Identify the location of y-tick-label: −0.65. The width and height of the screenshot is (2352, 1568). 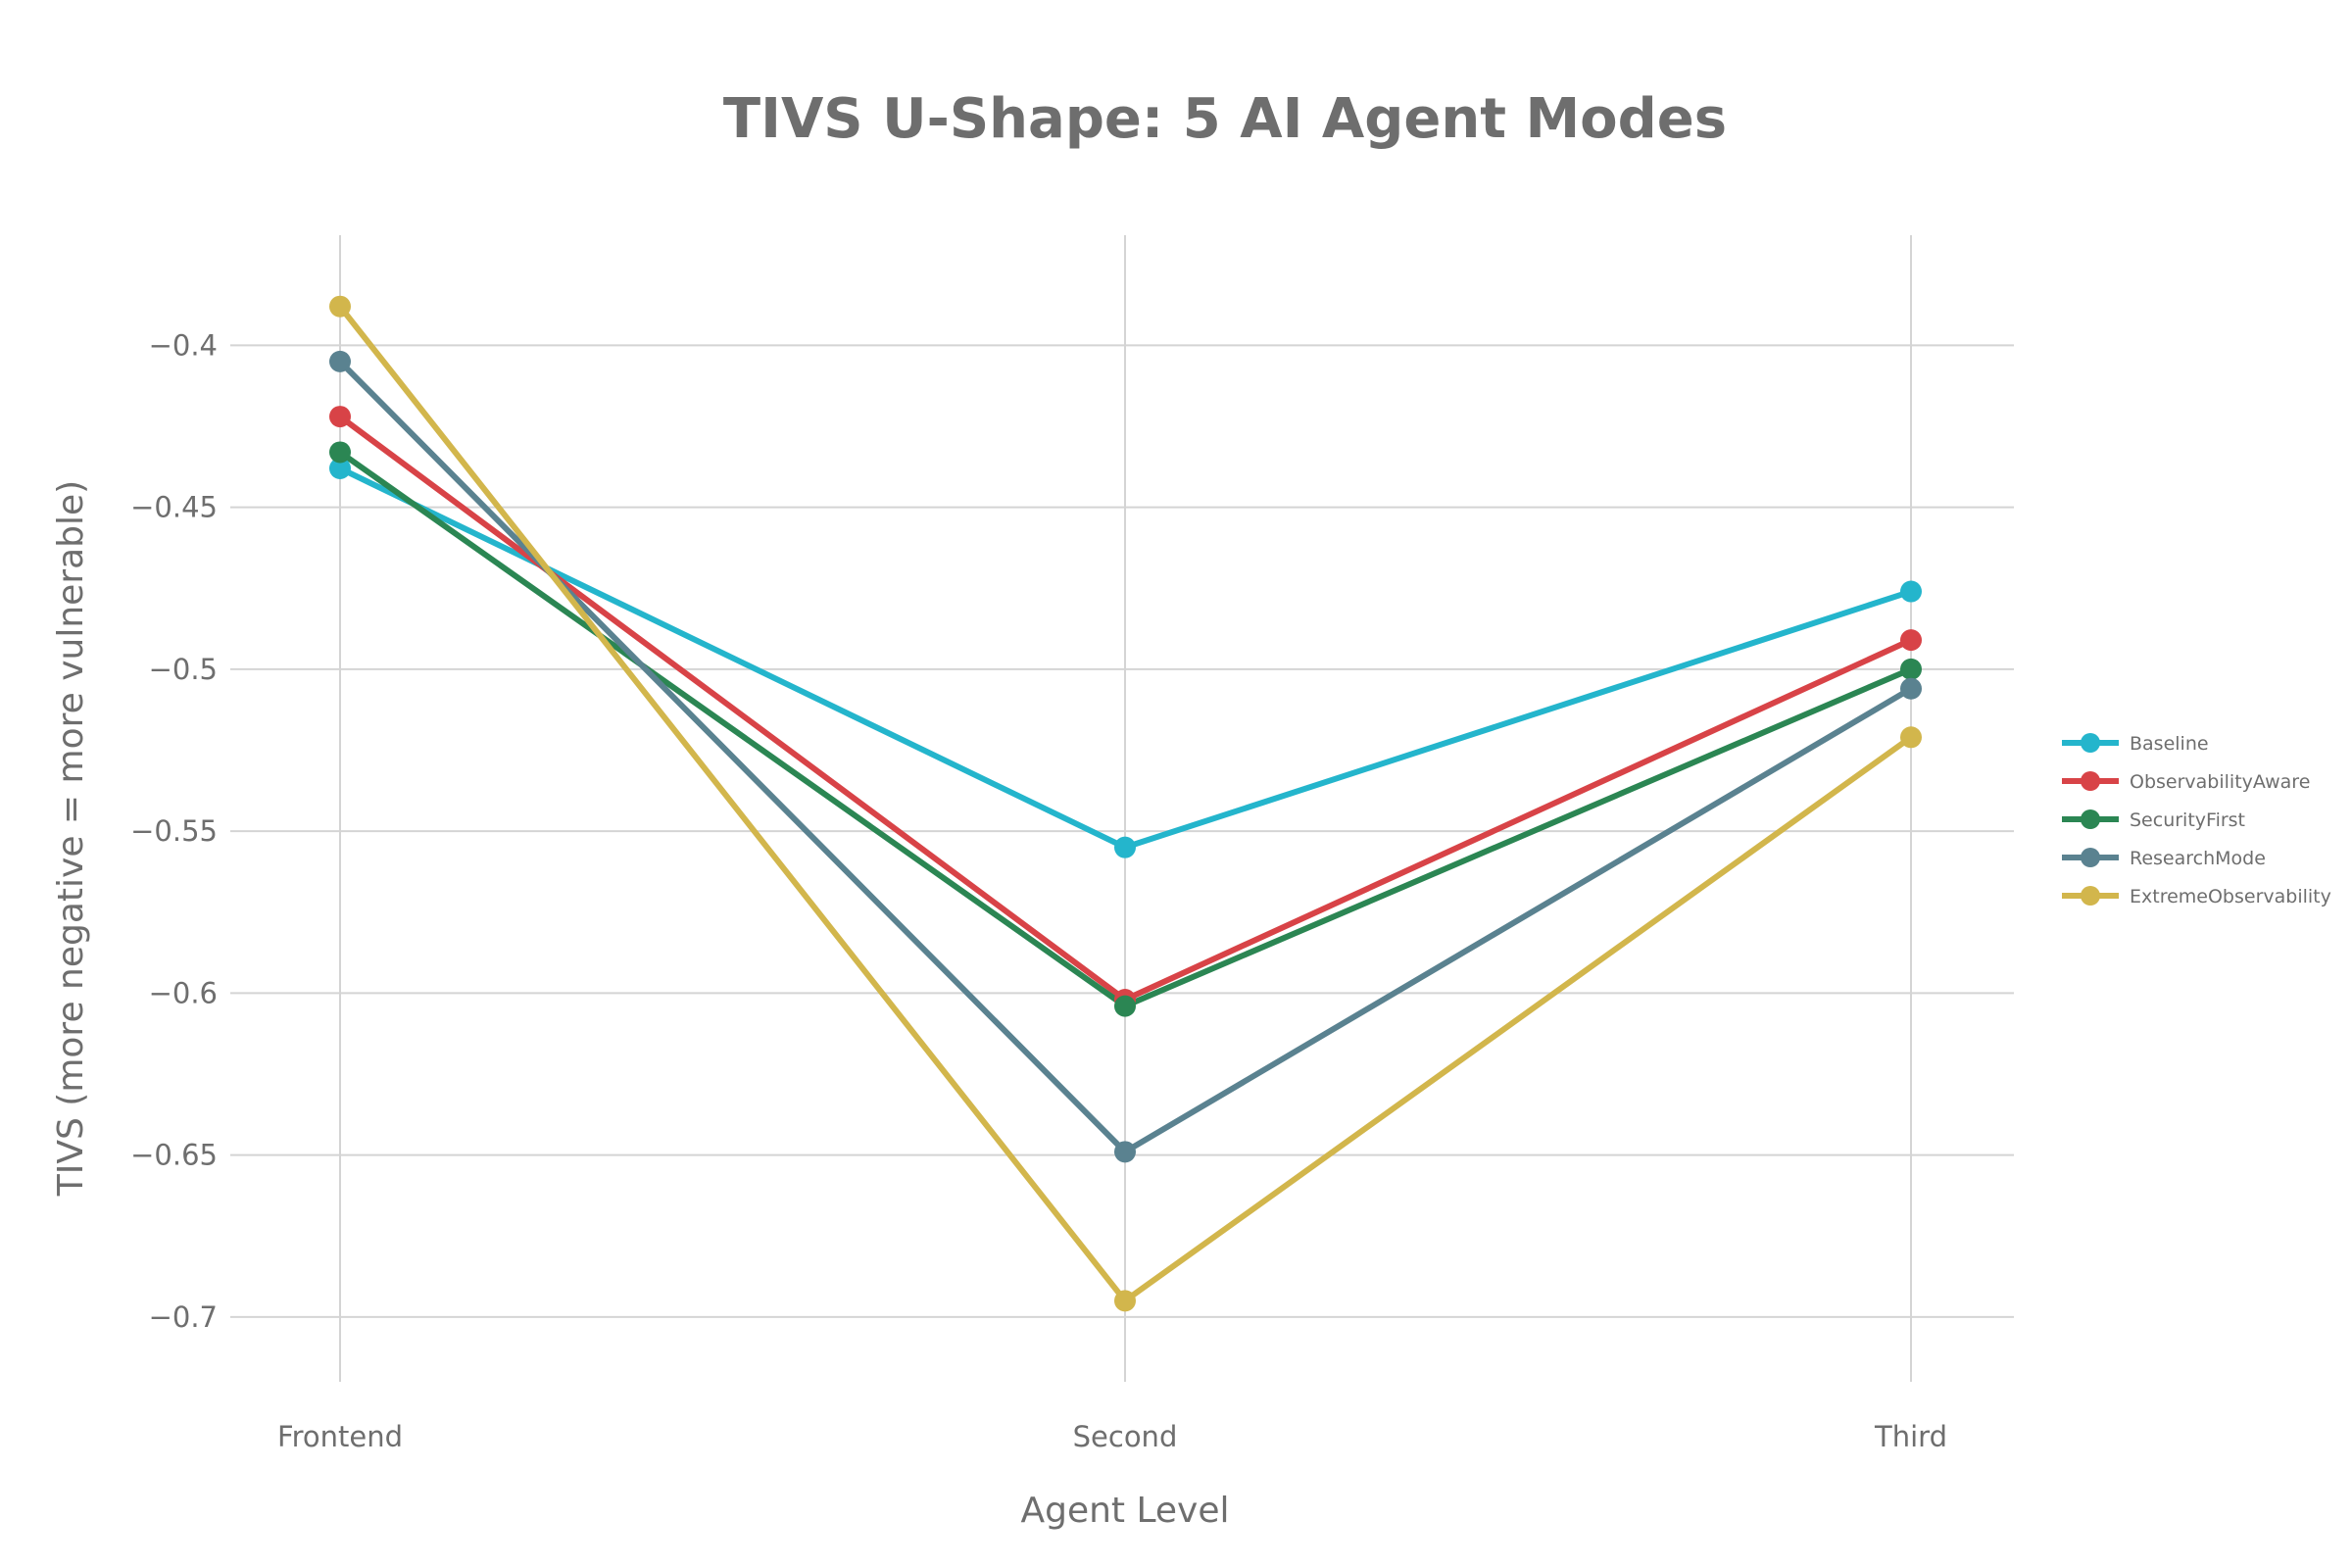
(174, 1155).